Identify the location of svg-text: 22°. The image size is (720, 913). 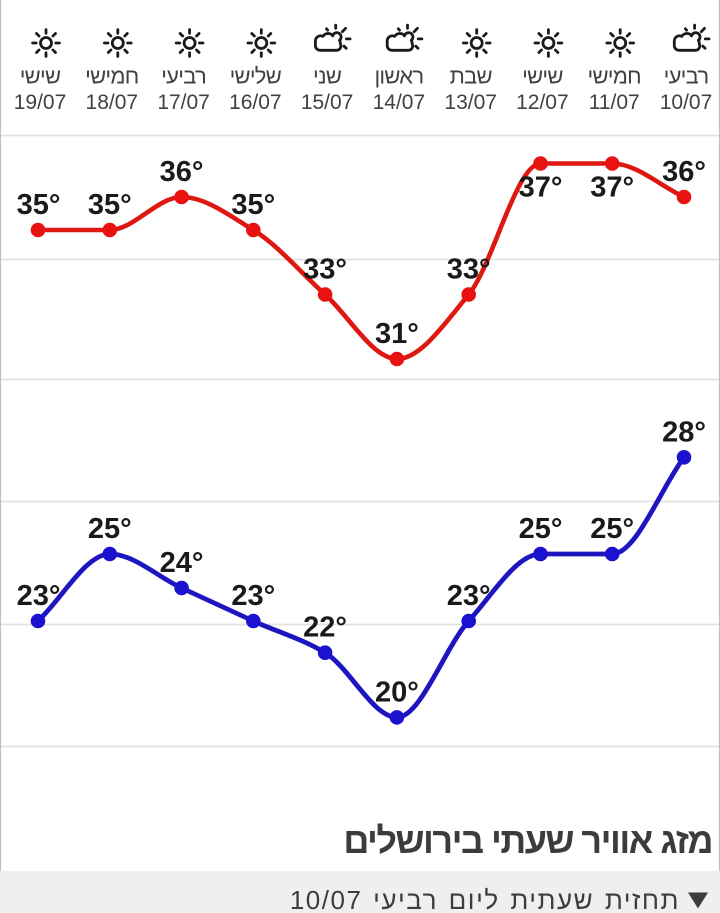
(325, 628).